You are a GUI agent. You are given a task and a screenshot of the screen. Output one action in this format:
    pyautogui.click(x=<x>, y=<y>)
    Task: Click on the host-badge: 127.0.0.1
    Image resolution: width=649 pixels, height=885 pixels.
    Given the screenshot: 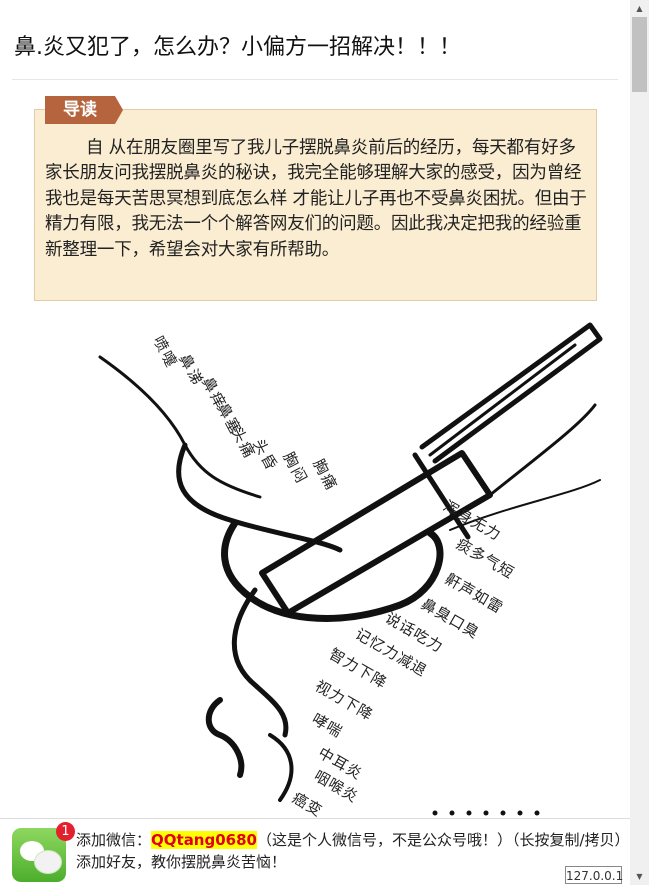 What is the action you would take?
    pyautogui.click(x=594, y=875)
    